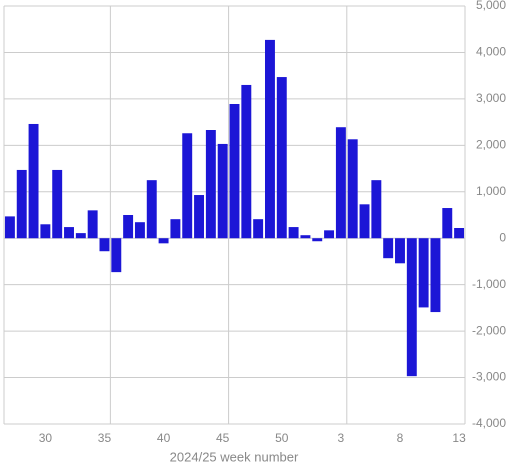 The image size is (522, 469). I want to click on y-tick-label: -3,000, so click(489, 377).